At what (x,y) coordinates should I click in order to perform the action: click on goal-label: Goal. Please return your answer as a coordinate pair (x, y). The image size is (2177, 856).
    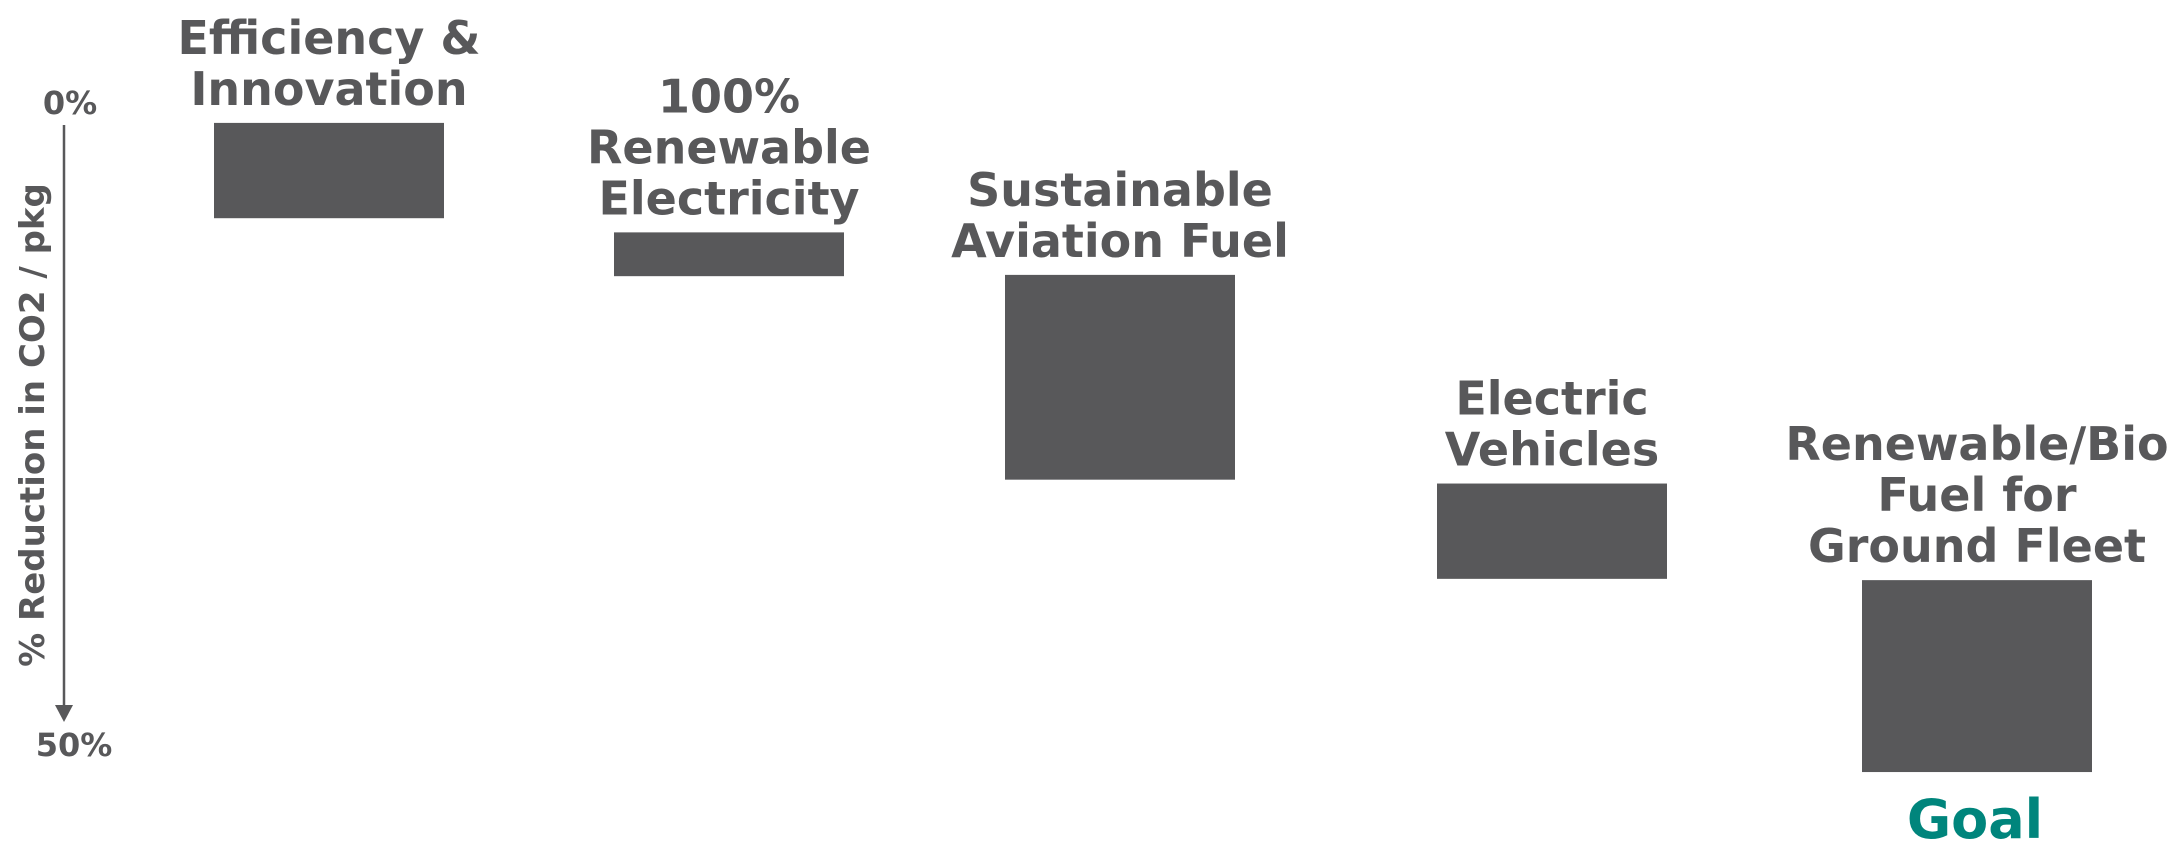
    Looking at the image, I should click on (1975, 819).